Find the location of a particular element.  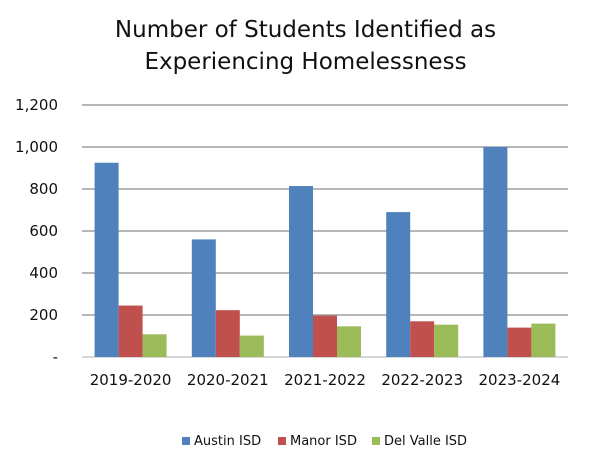

x-tick-label: 2021-2022 is located at coordinates (325, 380).